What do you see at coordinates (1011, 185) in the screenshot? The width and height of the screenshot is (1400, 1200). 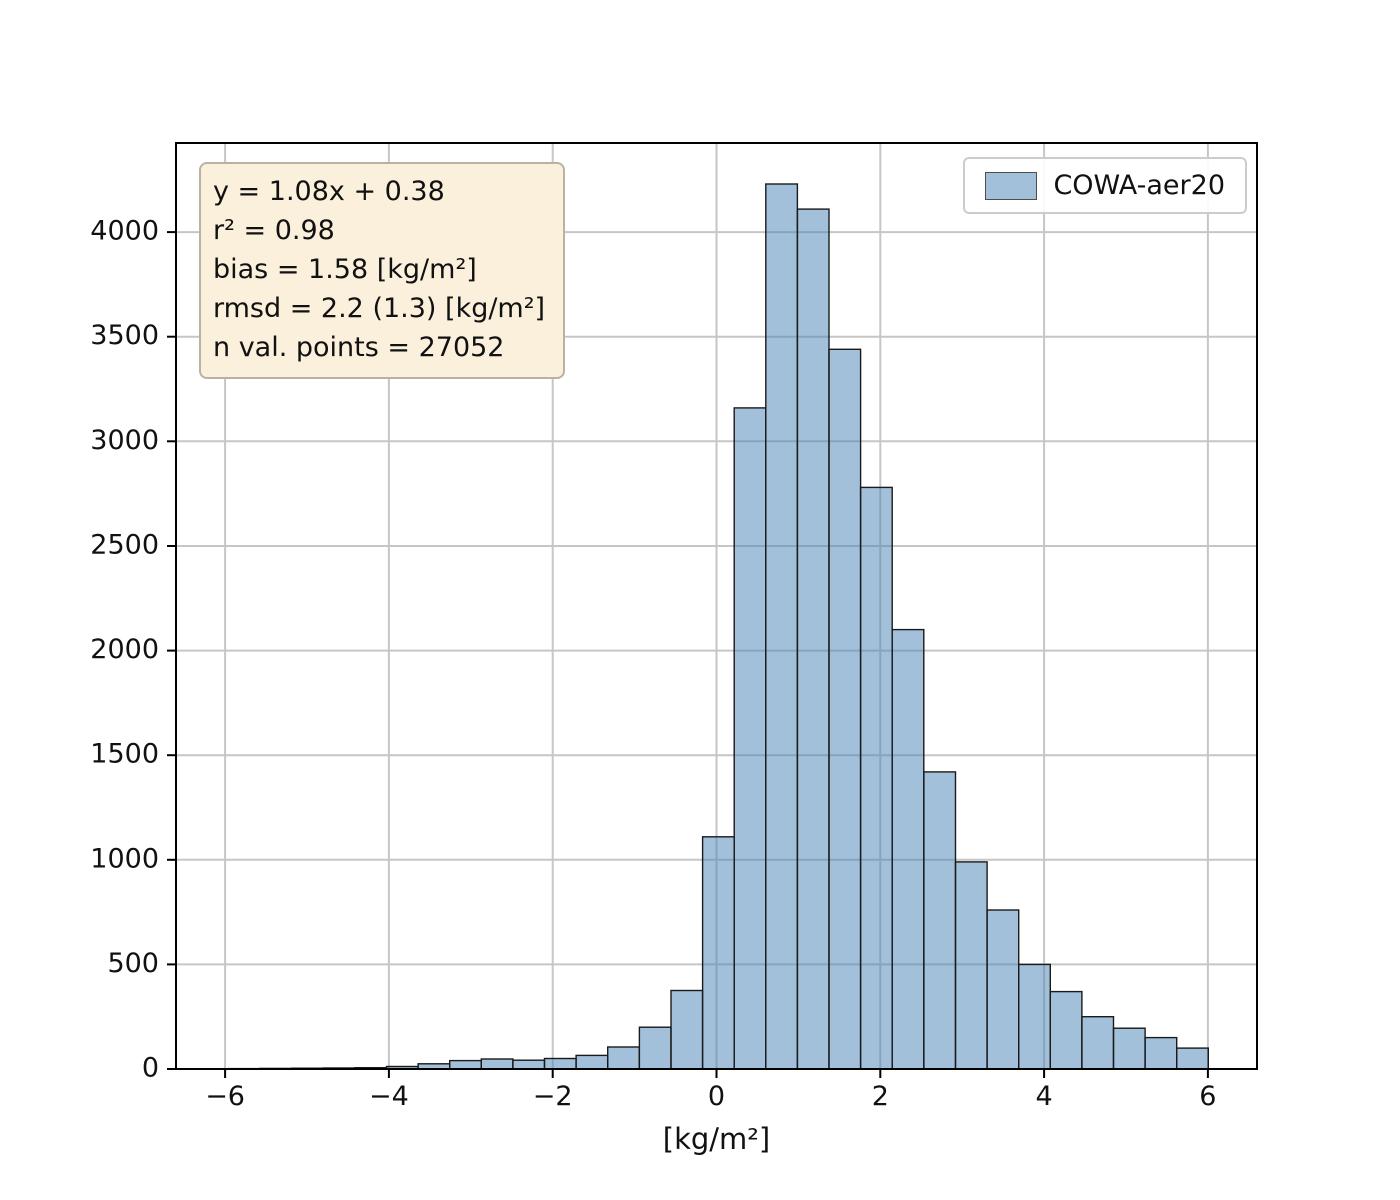 I see `legend-swatch-icon` at bounding box center [1011, 185].